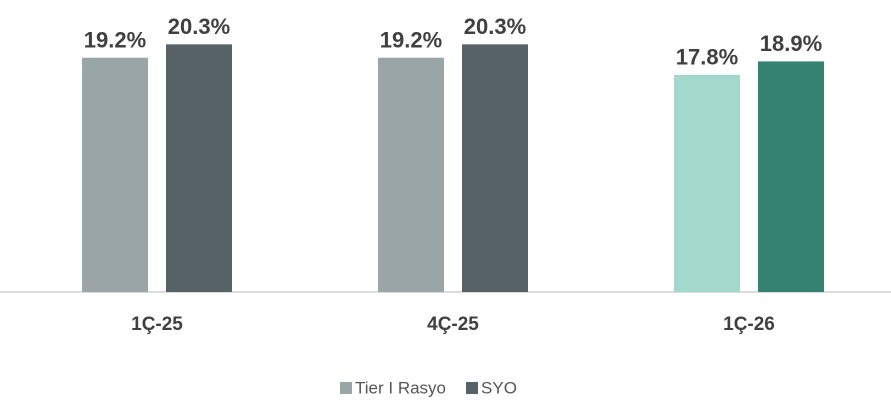 The image size is (891, 405). Describe the element at coordinates (707, 57) in the screenshot. I see `data-label: 17.8%` at that location.